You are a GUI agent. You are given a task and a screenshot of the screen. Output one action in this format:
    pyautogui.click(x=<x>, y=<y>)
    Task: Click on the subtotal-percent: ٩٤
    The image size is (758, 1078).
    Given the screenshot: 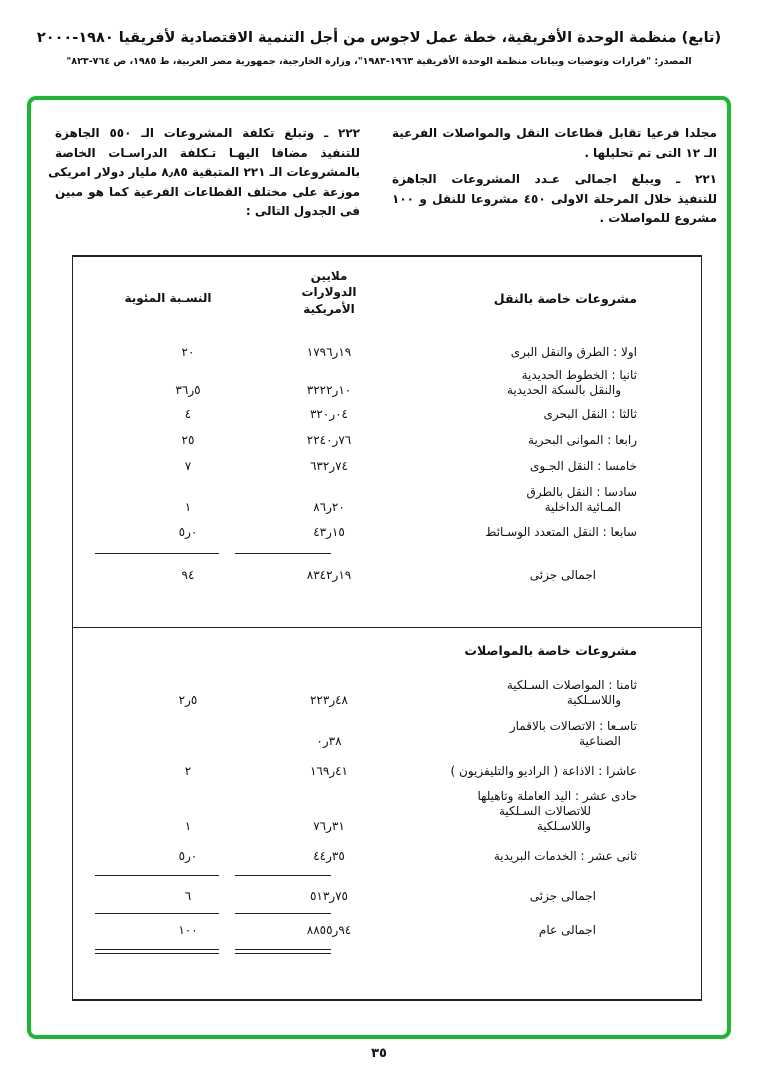 What is the action you would take?
    pyautogui.click(x=188, y=575)
    